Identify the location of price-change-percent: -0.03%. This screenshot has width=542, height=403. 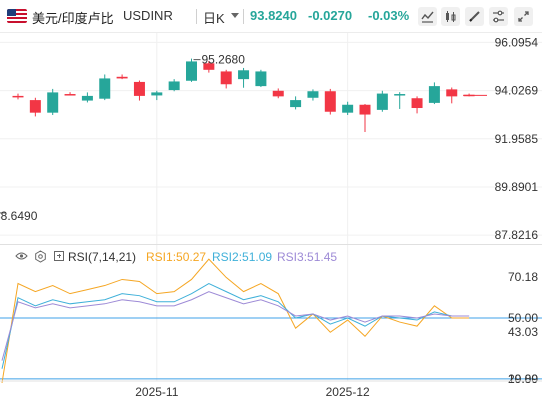
(389, 15).